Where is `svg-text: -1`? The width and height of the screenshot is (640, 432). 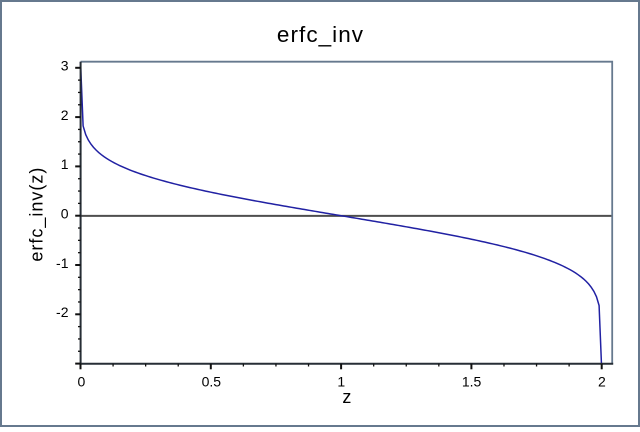 svg-text: -1 is located at coordinates (62, 263).